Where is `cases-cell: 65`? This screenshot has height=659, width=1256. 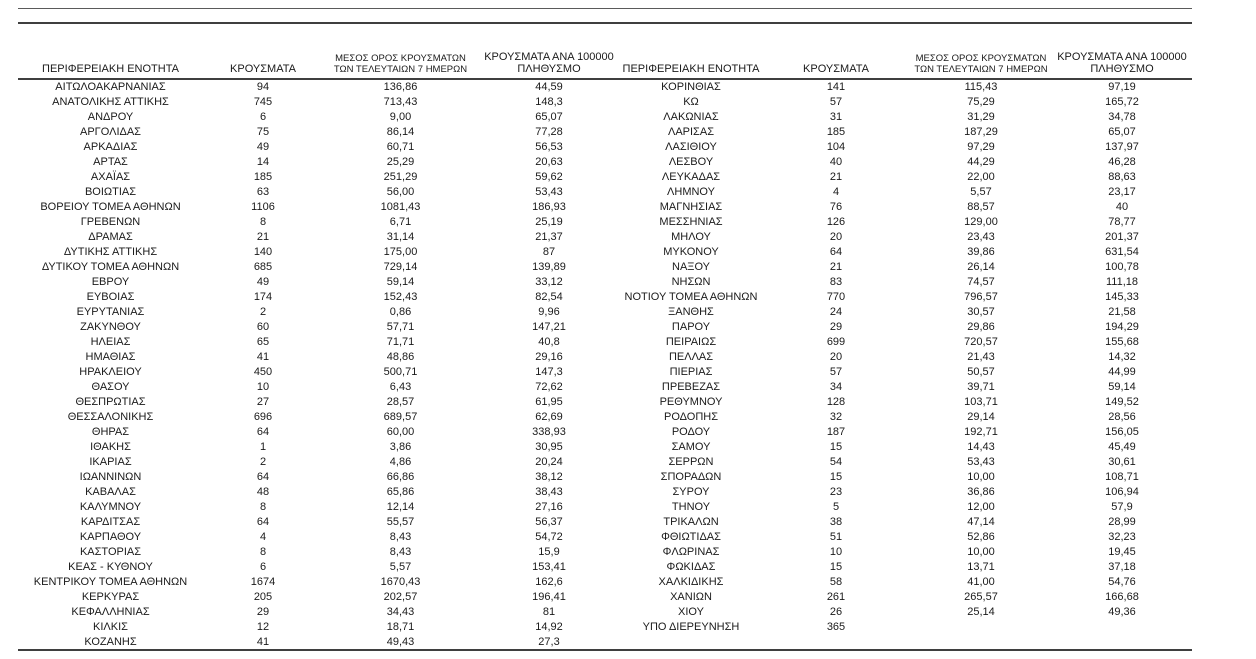
cases-cell: 65 is located at coordinates (263, 342).